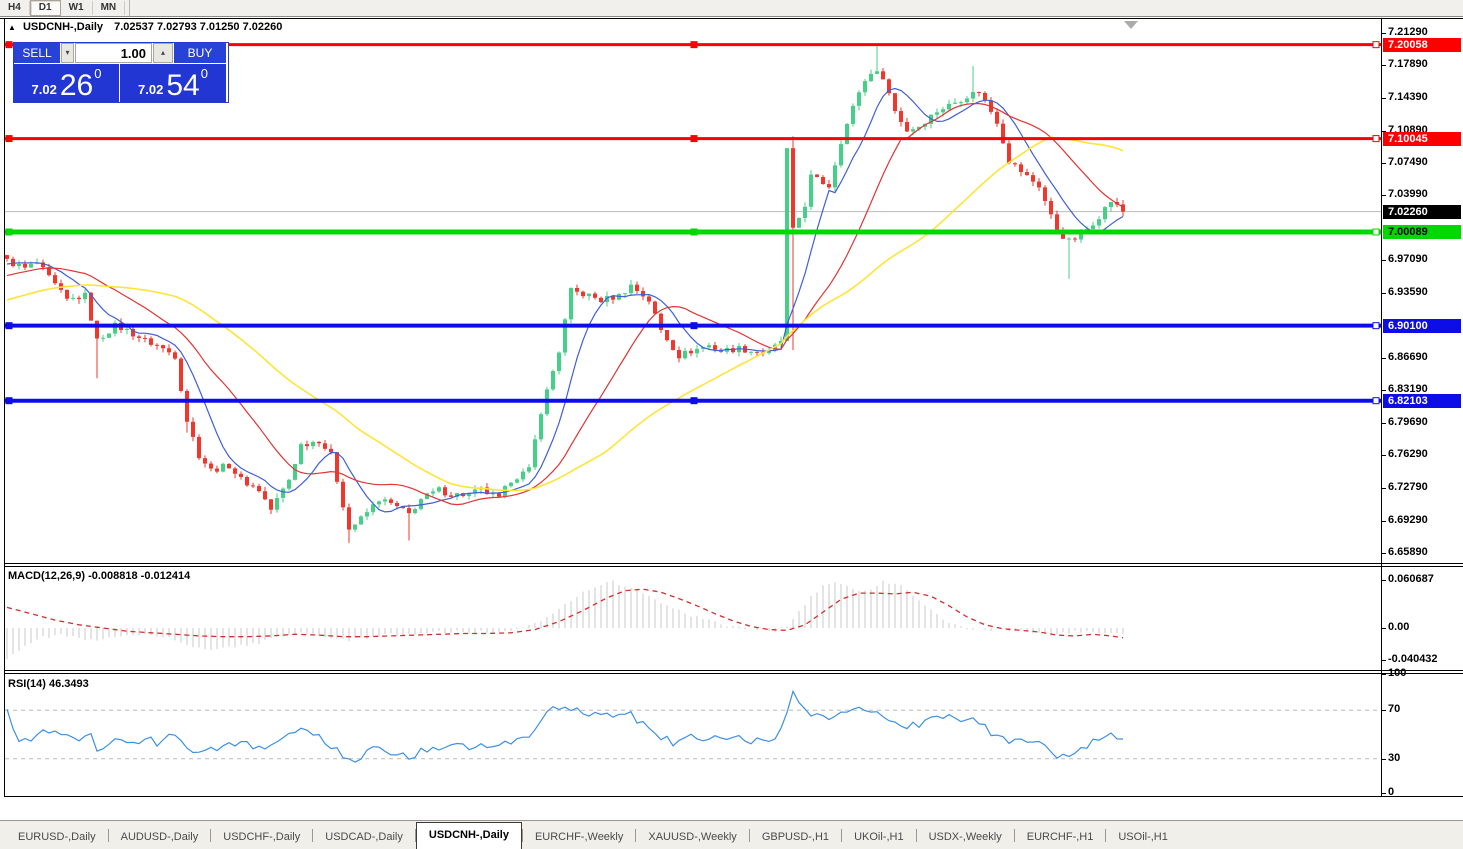  I want to click on tab-divider, so click(749, 835).